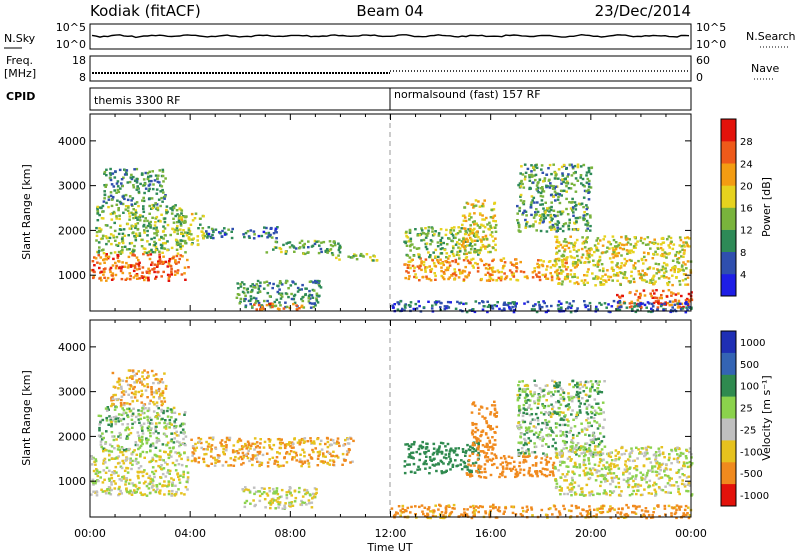 The height and width of the screenshot is (554, 800). Describe the element at coordinates (145, 11) in the screenshot. I see `station-title: Kodiak (fitACF)` at that location.